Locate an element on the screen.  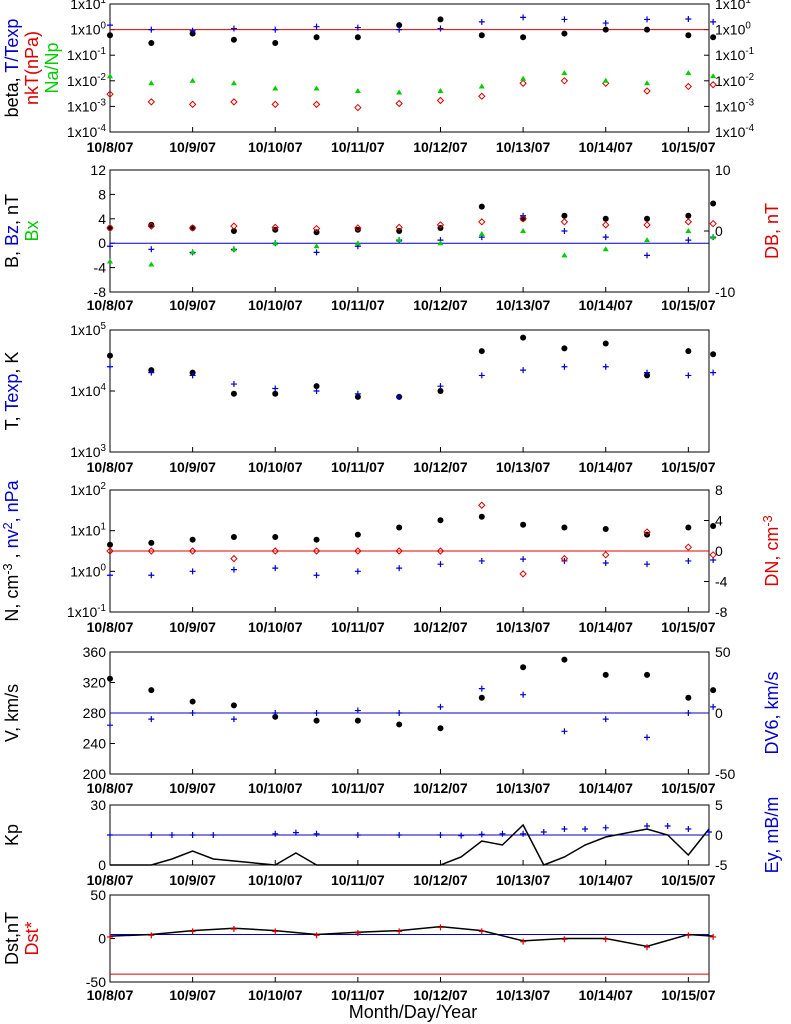
left-axis-label-part-0: V, km/s is located at coordinates (12, 713).